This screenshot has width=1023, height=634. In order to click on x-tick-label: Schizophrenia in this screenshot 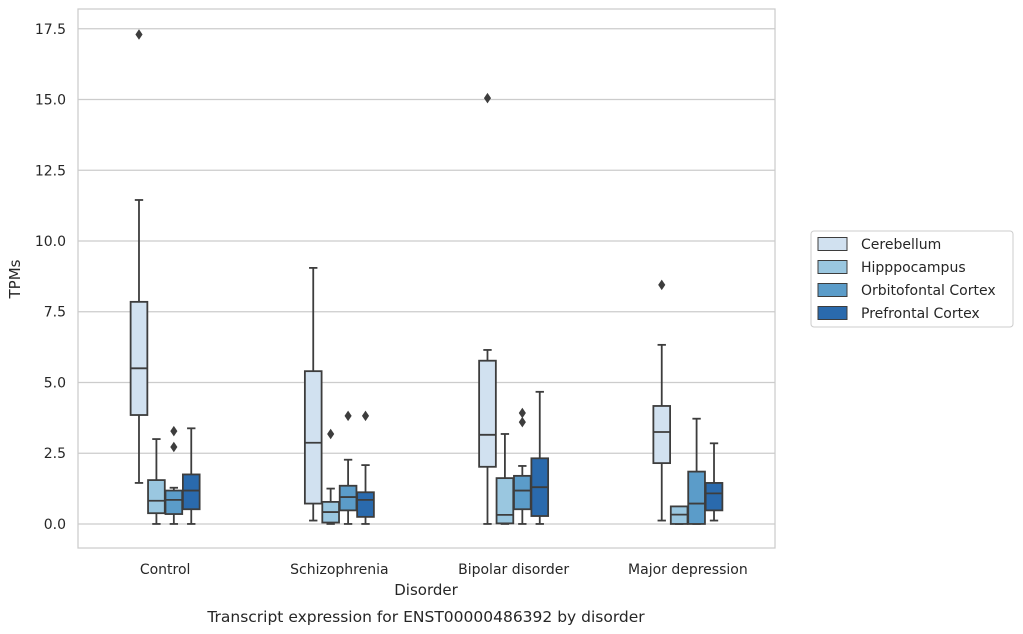, I will do `click(339, 570)`.